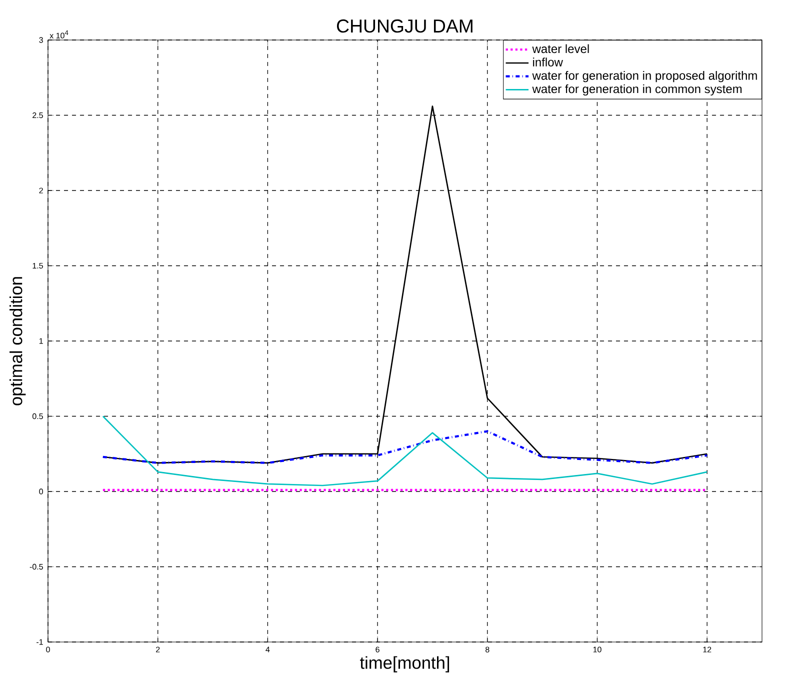 This screenshot has height=687, width=803. Describe the element at coordinates (41, 341) in the screenshot. I see `y-tick-label: 1` at that location.